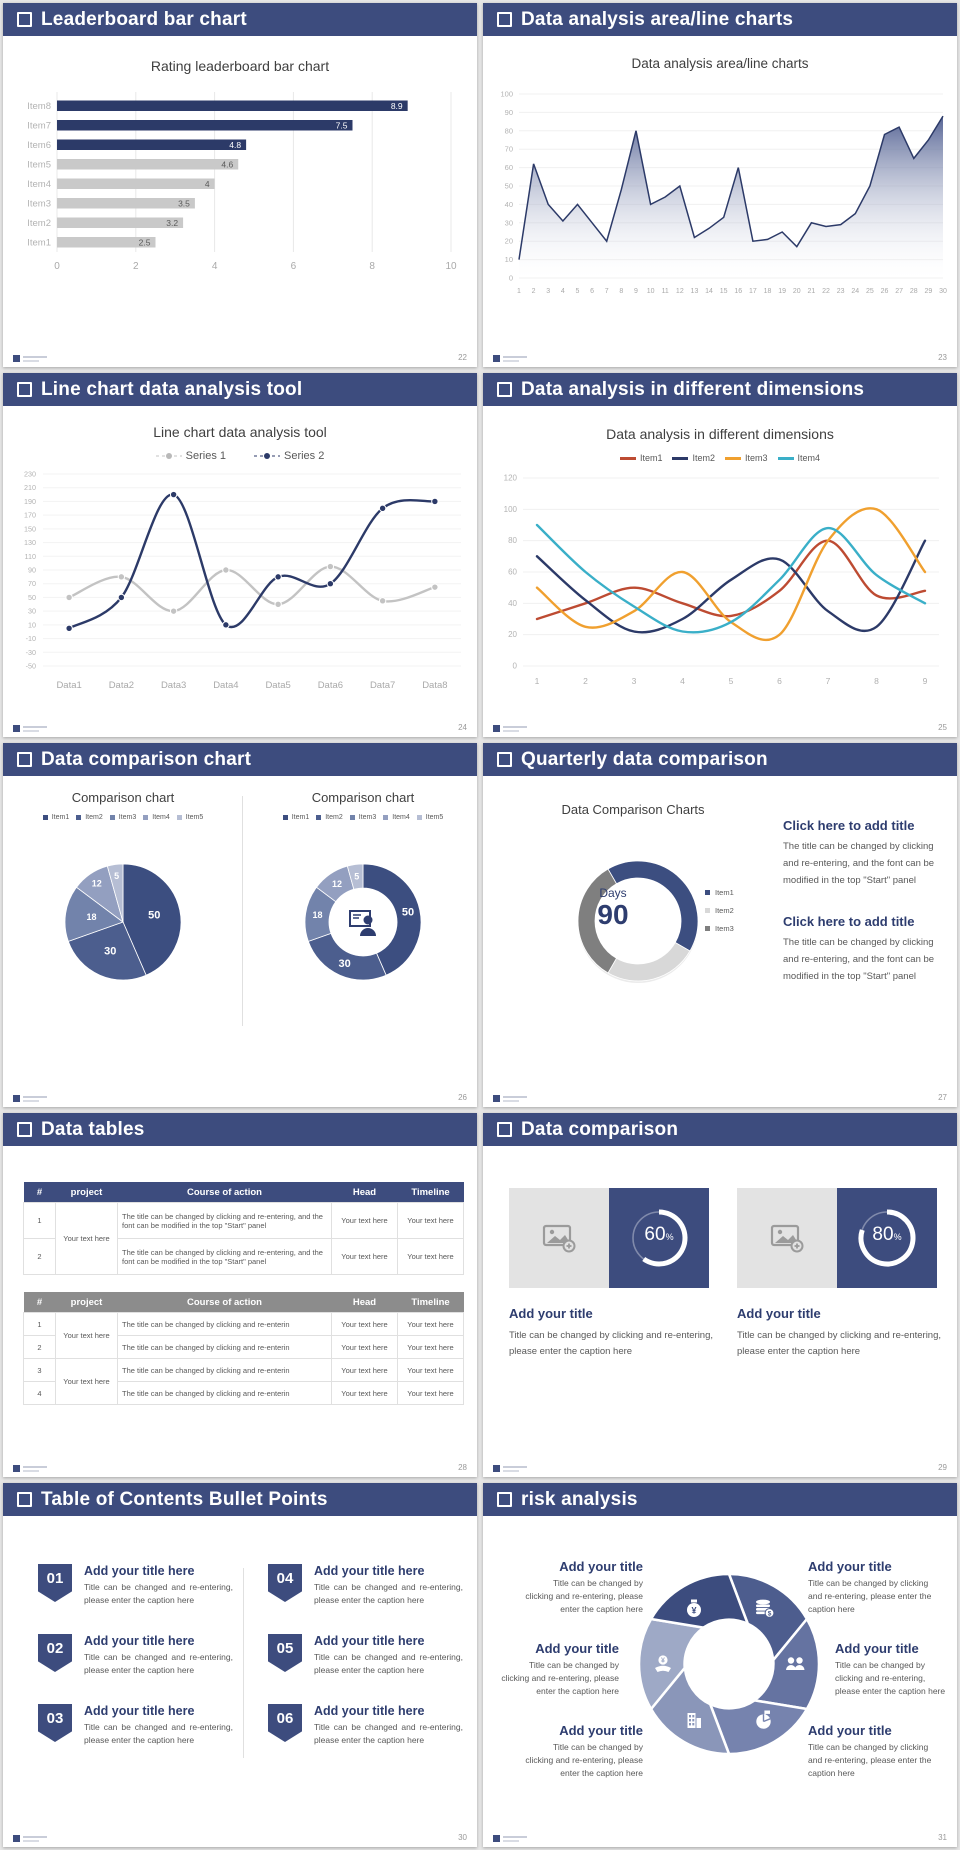  I want to click on svg-text: 30, so click(32, 611).